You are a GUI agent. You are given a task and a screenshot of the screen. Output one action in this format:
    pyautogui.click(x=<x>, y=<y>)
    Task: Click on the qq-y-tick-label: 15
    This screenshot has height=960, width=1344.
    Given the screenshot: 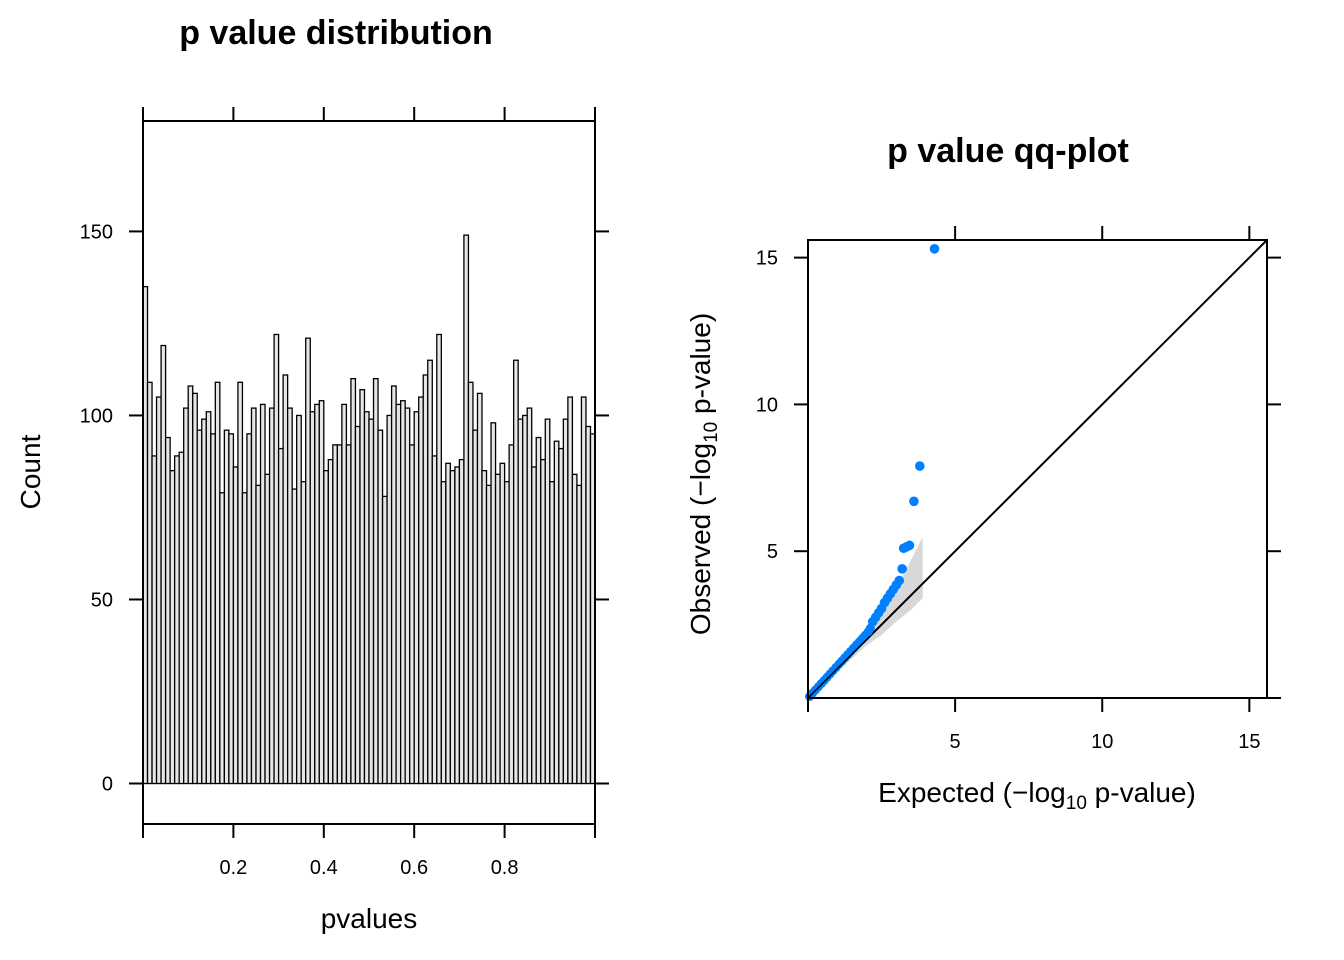 What is the action you would take?
    pyautogui.click(x=767, y=259)
    